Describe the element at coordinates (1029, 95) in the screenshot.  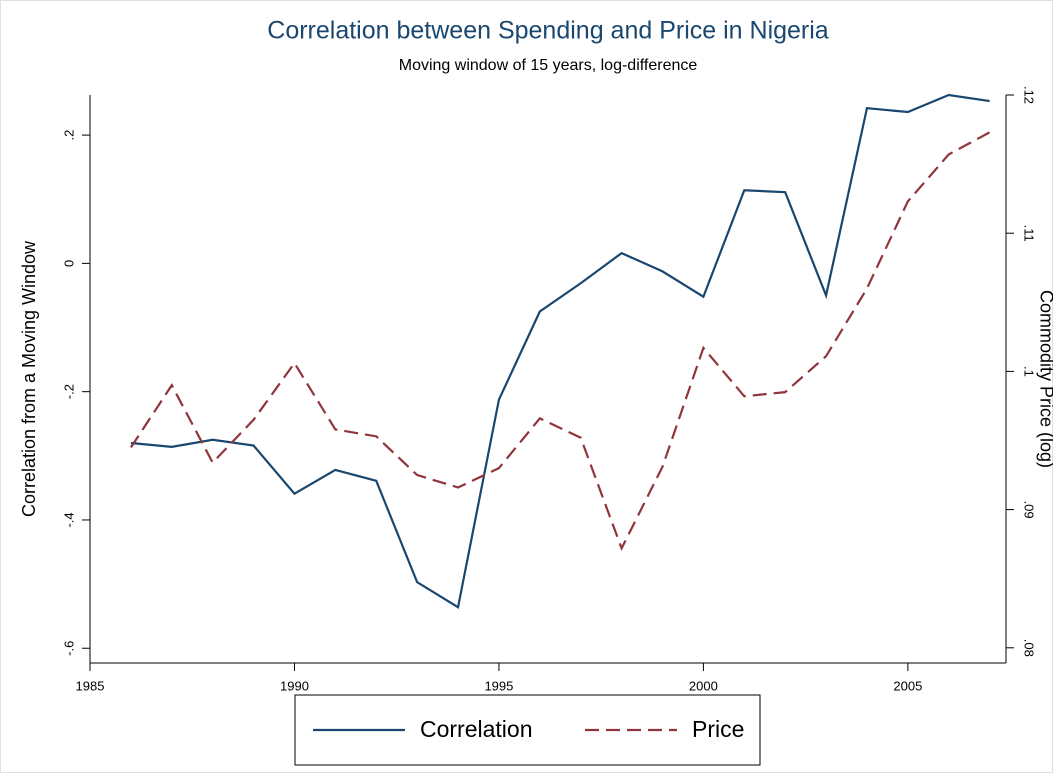
I see `y2-tick-label: .12` at that location.